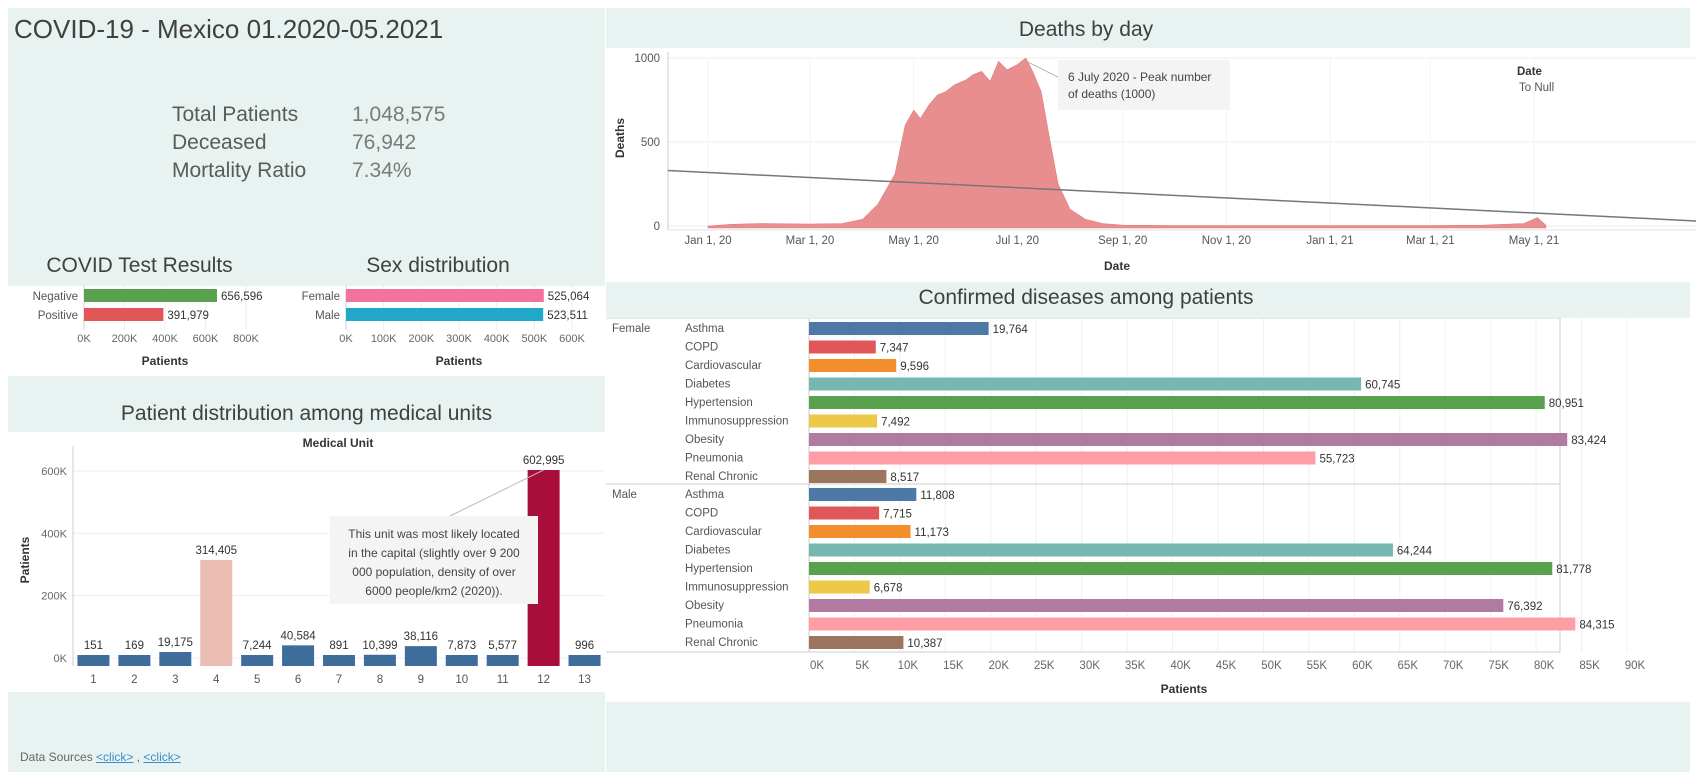 Image resolution: width=1696 pixels, height=780 pixels. What do you see at coordinates (1127, 143) in the screenshot?
I see `deaths-area` at bounding box center [1127, 143].